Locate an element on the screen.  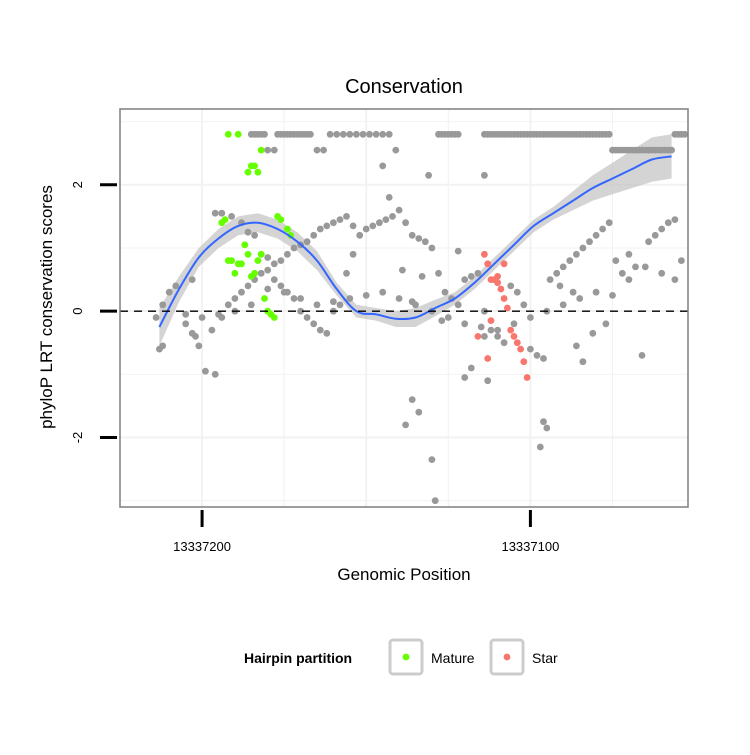
x-axis-label: Genomic Position is located at coordinates (403, 574).